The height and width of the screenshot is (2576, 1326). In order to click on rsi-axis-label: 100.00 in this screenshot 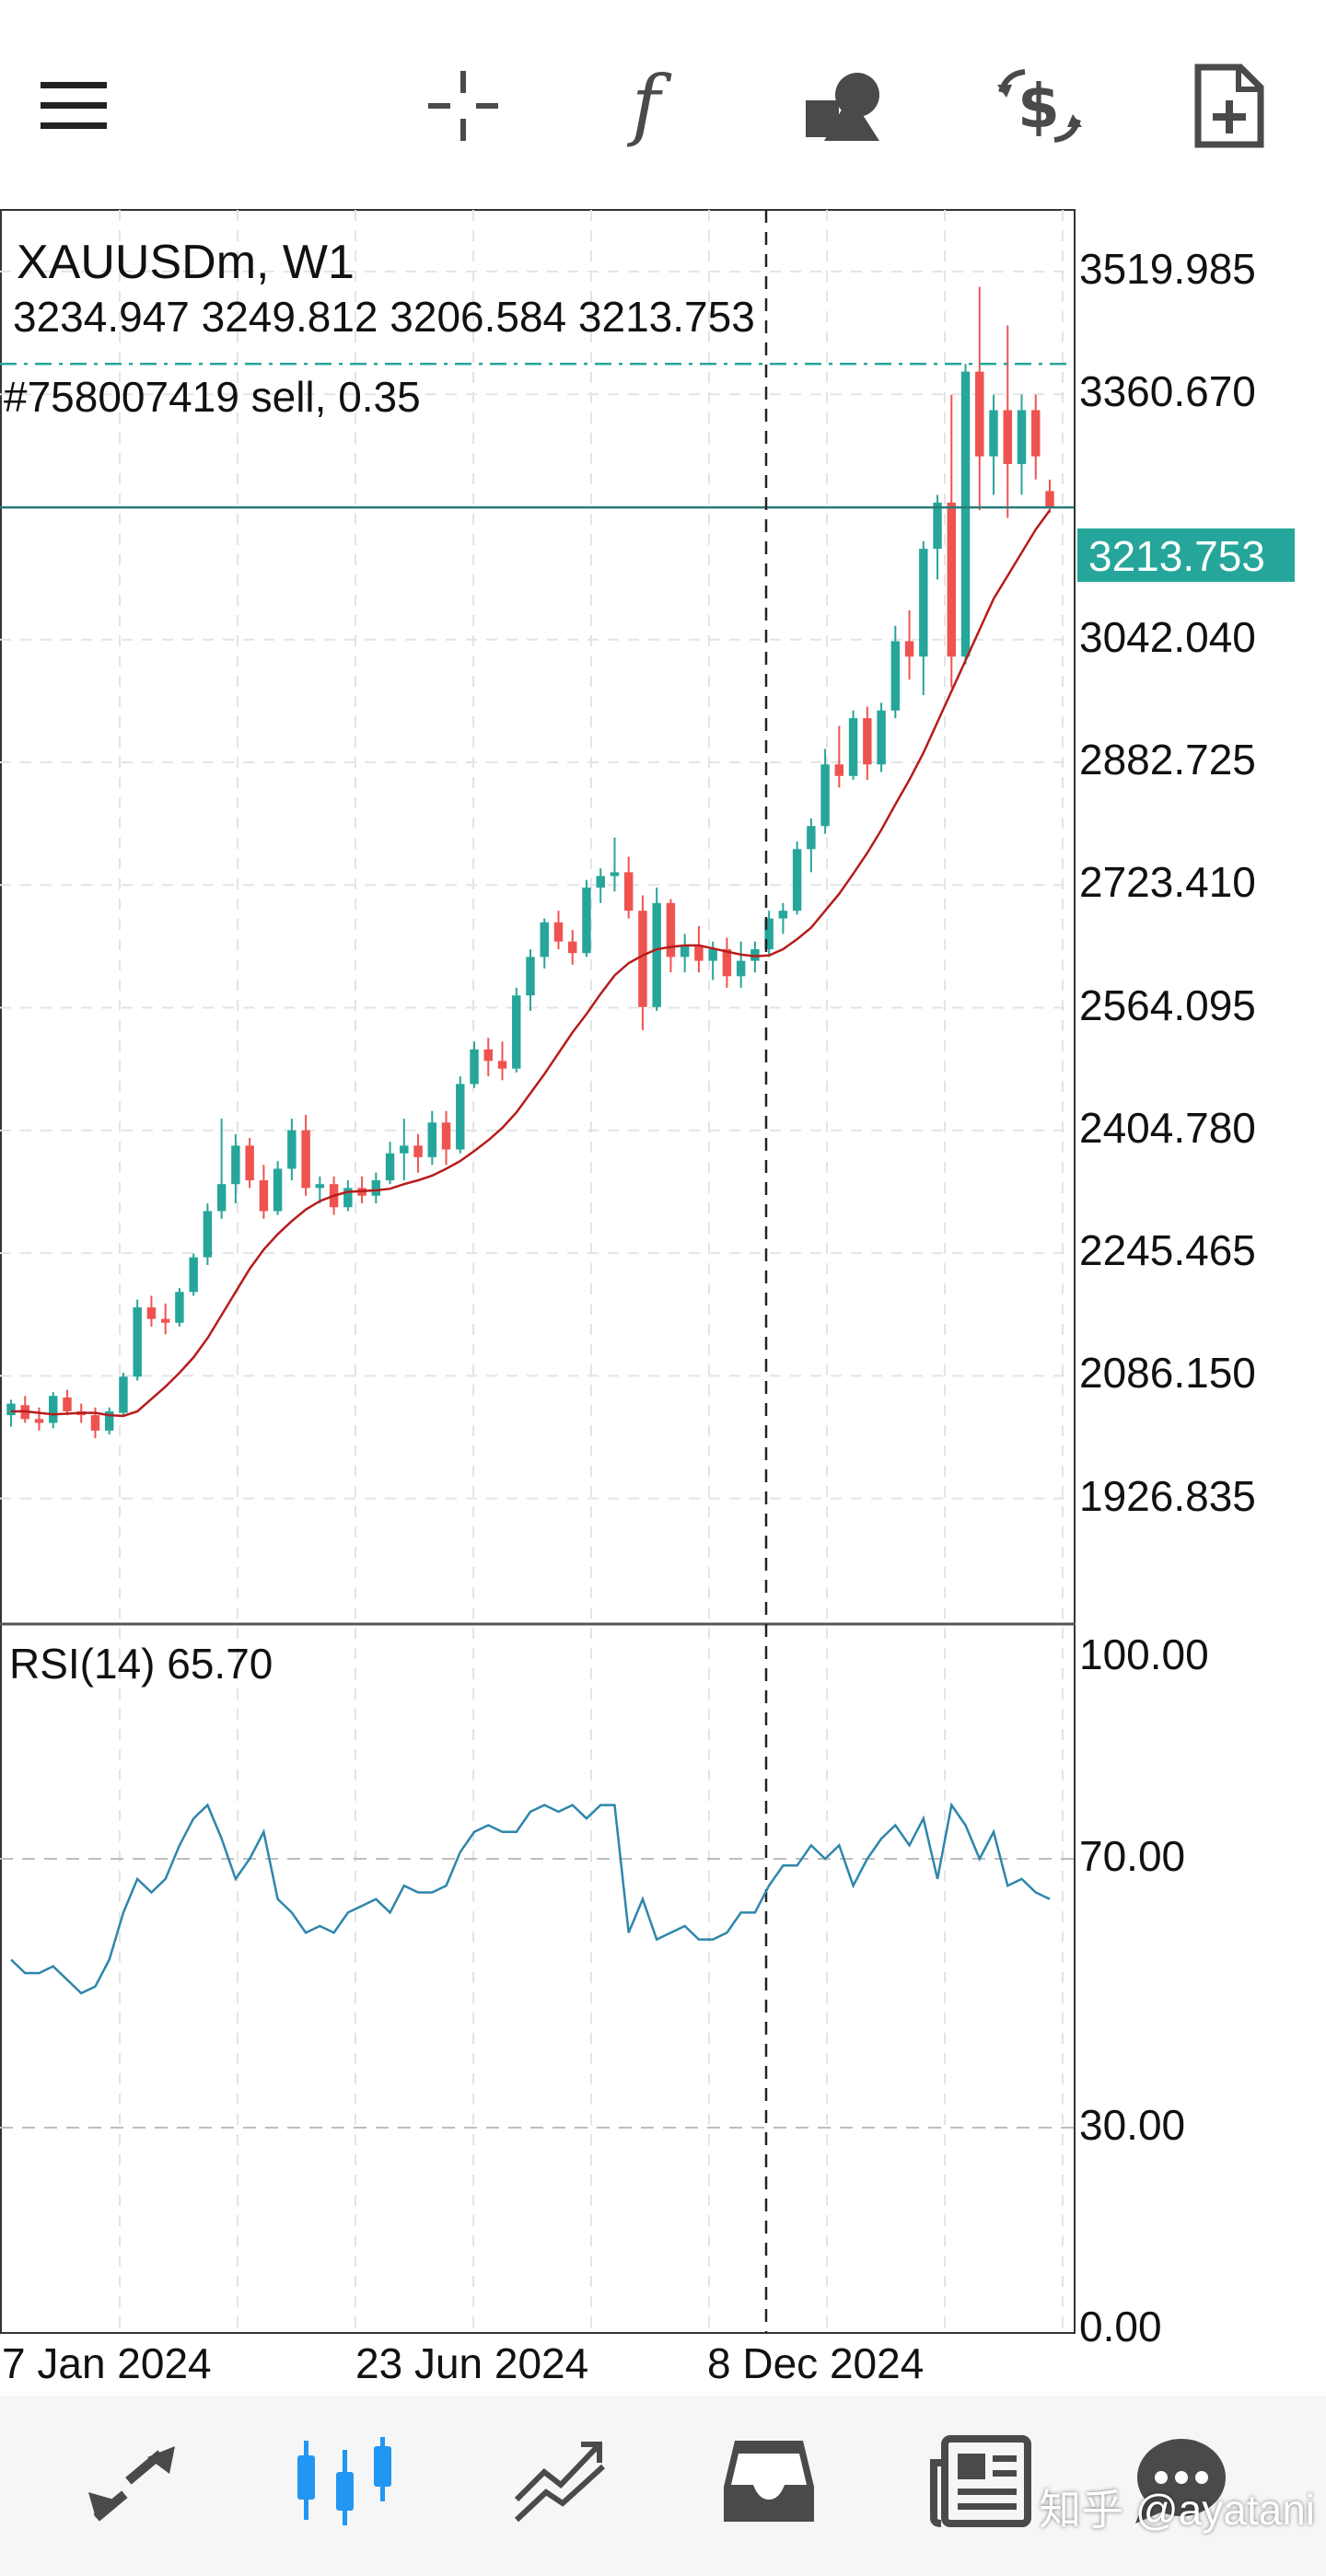, I will do `click(1144, 1654)`.